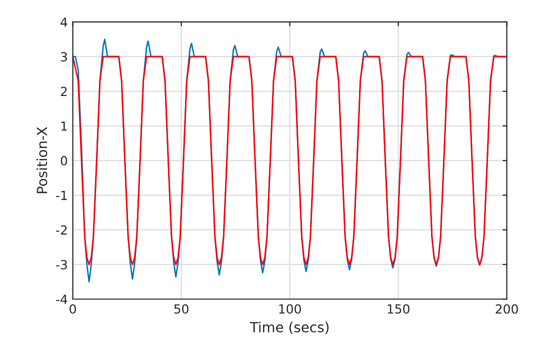 The image size is (560, 338). Describe the element at coordinates (63, 57) in the screenshot. I see `y-tick-label: 3` at that location.